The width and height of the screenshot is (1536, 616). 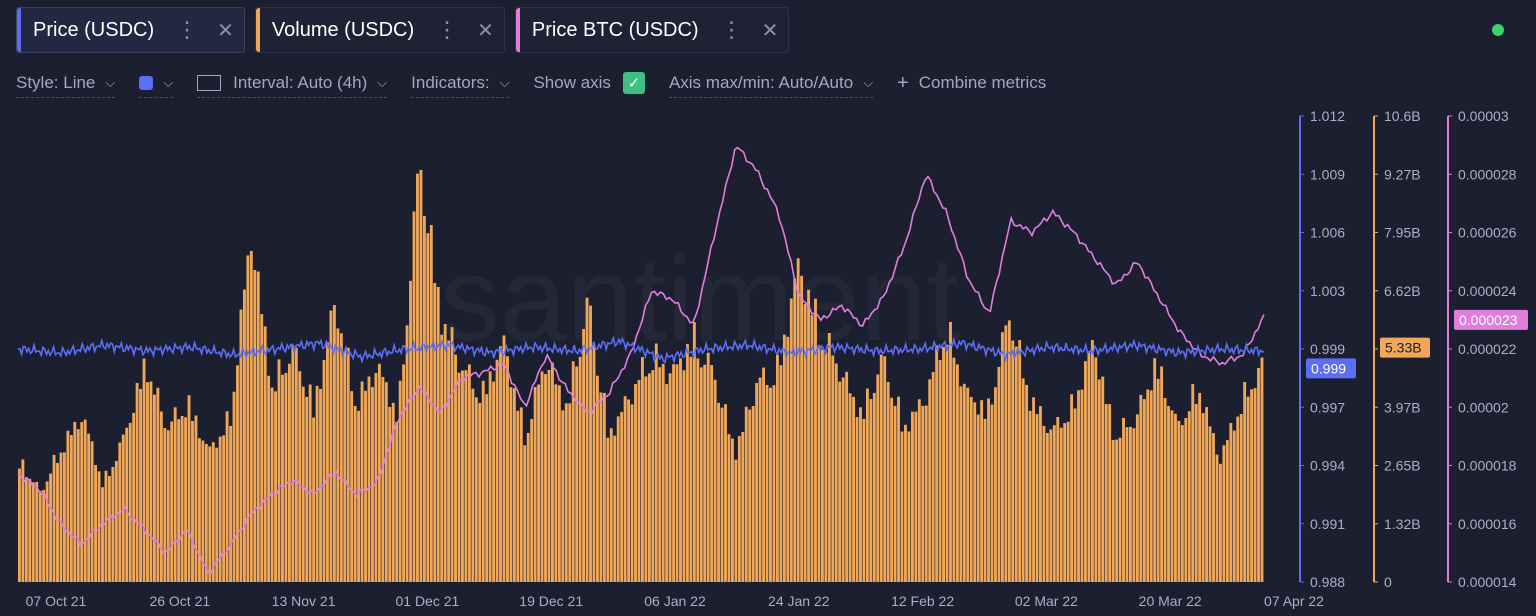 What do you see at coordinates (1487, 582) in the screenshot?
I see `axis-tick-label: 0.000014` at bounding box center [1487, 582].